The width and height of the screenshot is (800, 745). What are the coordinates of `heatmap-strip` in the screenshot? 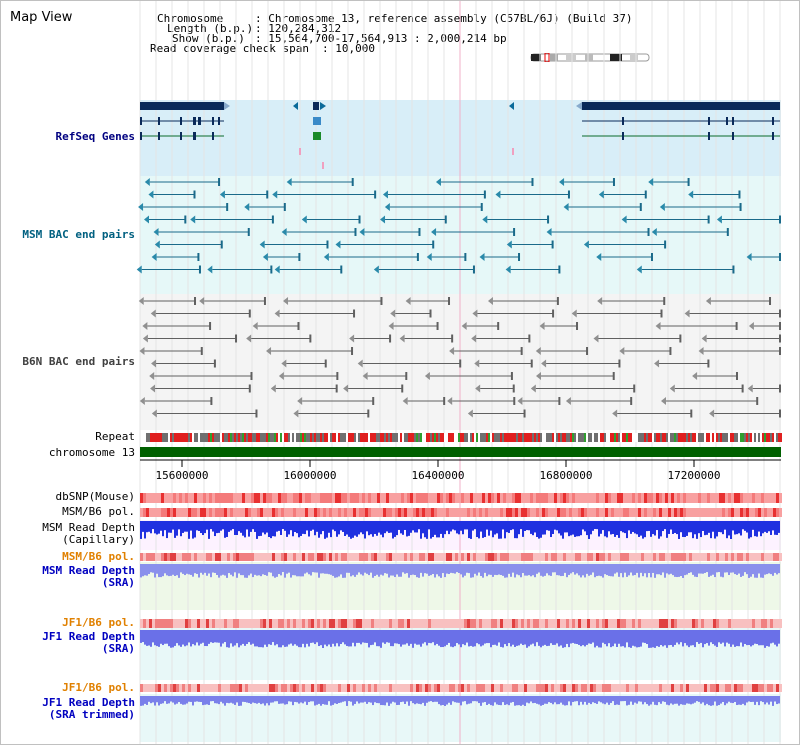 It's located at (461, 498).